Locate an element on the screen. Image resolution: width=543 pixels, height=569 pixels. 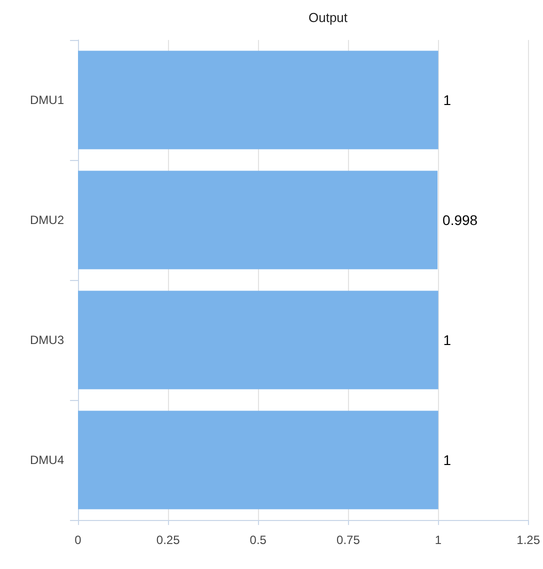
chart-title: Output is located at coordinates (328, 17).